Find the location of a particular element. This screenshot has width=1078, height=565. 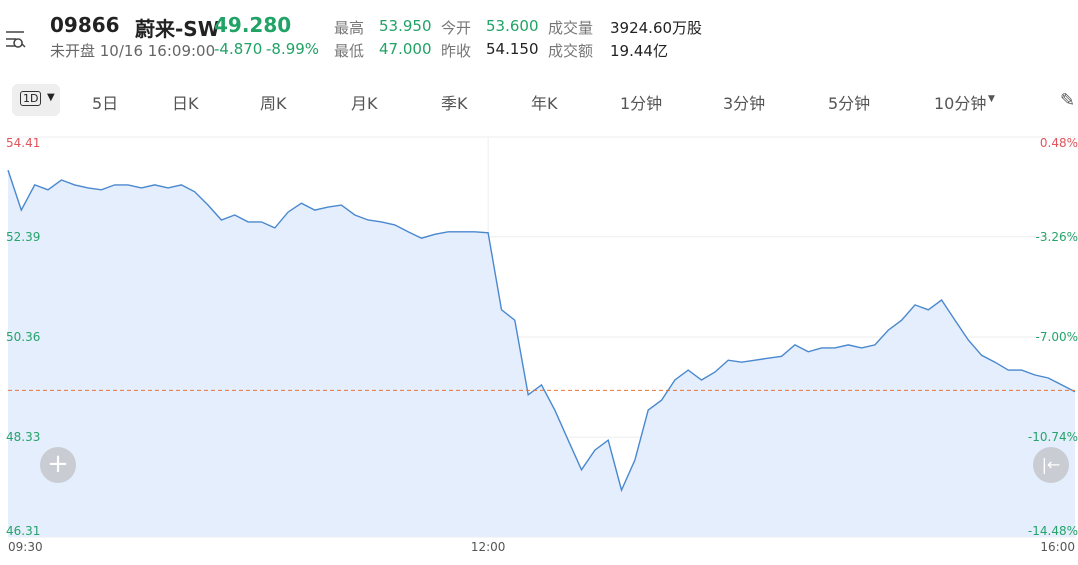

stock-price: 49.280 is located at coordinates (253, 25).